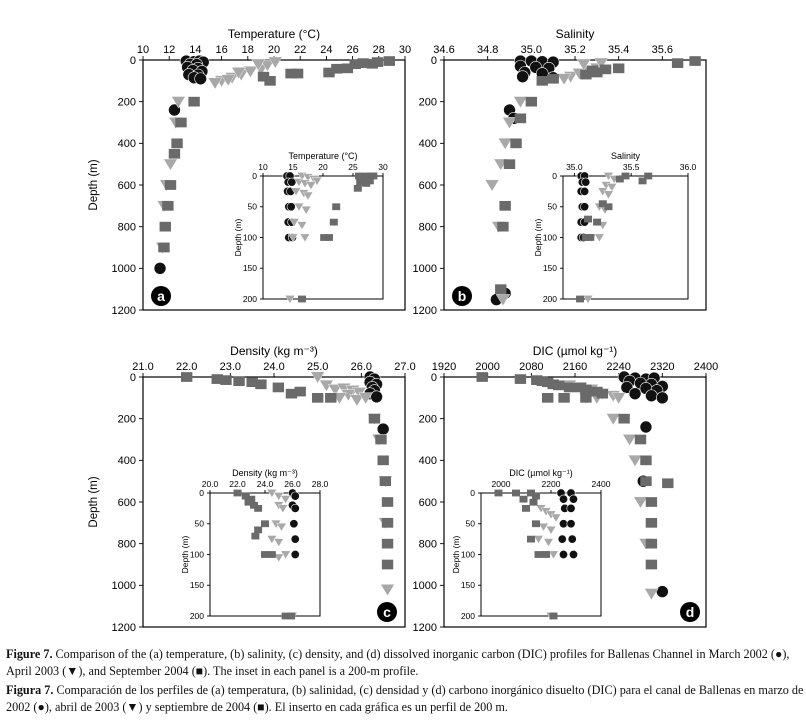  I want to click on inset-b-x-tick-label: 36.0, so click(688, 167).